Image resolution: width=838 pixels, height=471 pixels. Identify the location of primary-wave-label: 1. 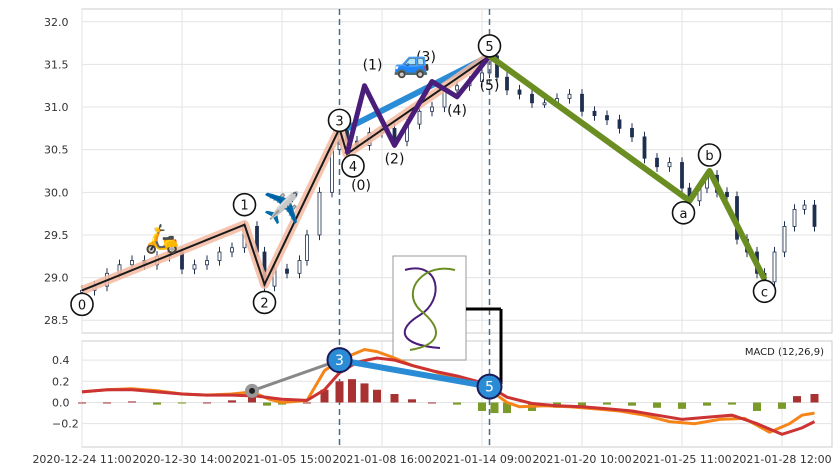
(244, 206).